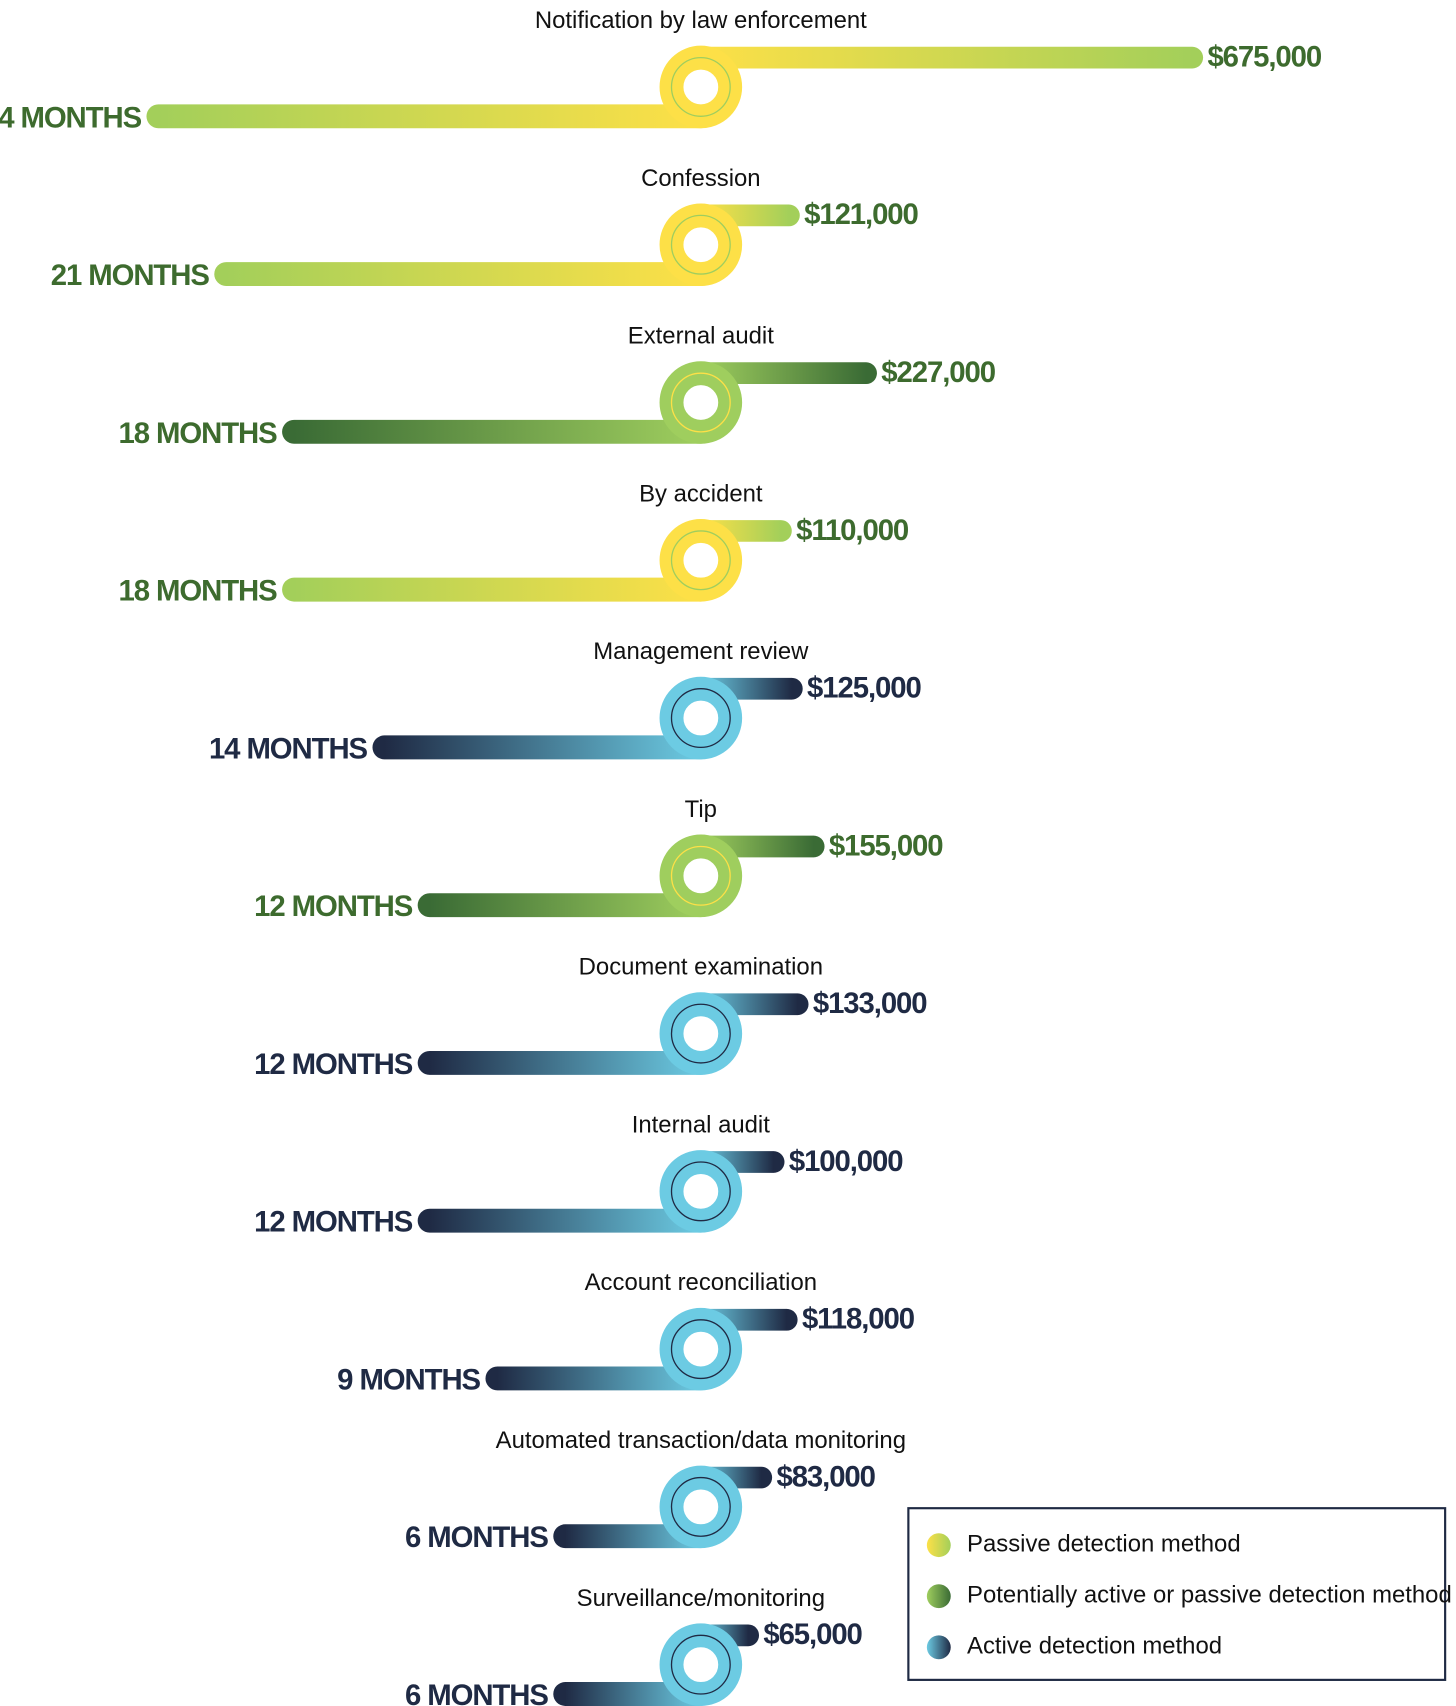 This screenshot has width=1456, height=1706. What do you see at coordinates (858, 1319) in the screenshot?
I see `loss-label: $118,000` at bounding box center [858, 1319].